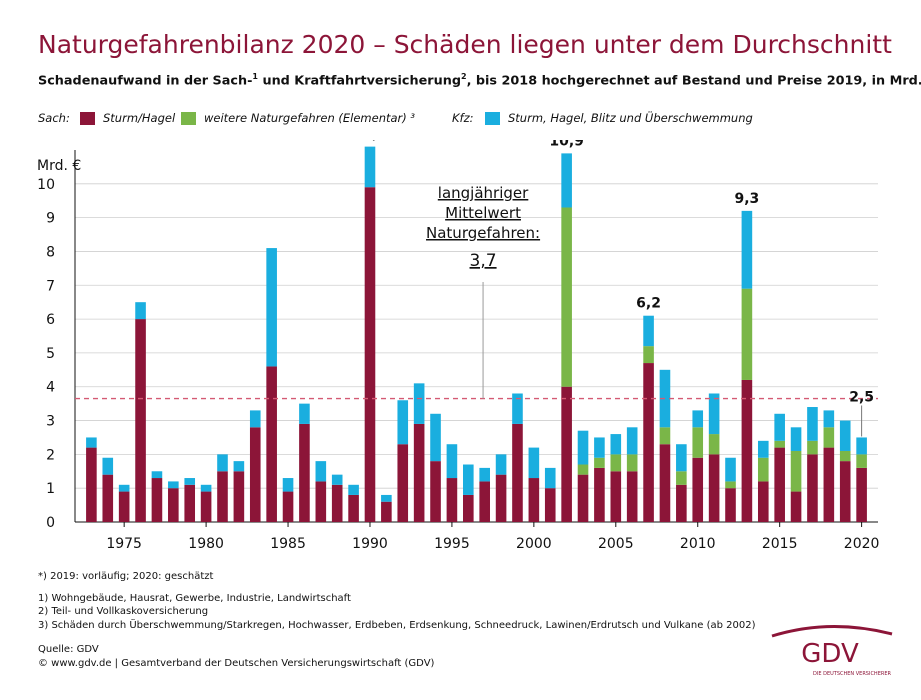 This screenshot has width=921, height=700. I want to click on y-tick-label: 9, so click(50, 219).